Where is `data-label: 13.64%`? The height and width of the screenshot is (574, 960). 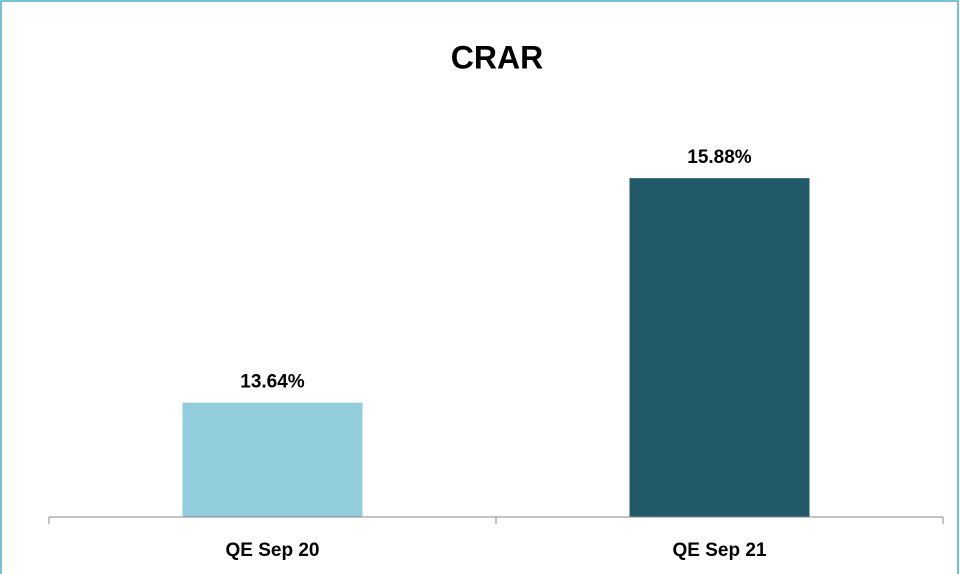
data-label: 13.64% is located at coordinates (272, 382).